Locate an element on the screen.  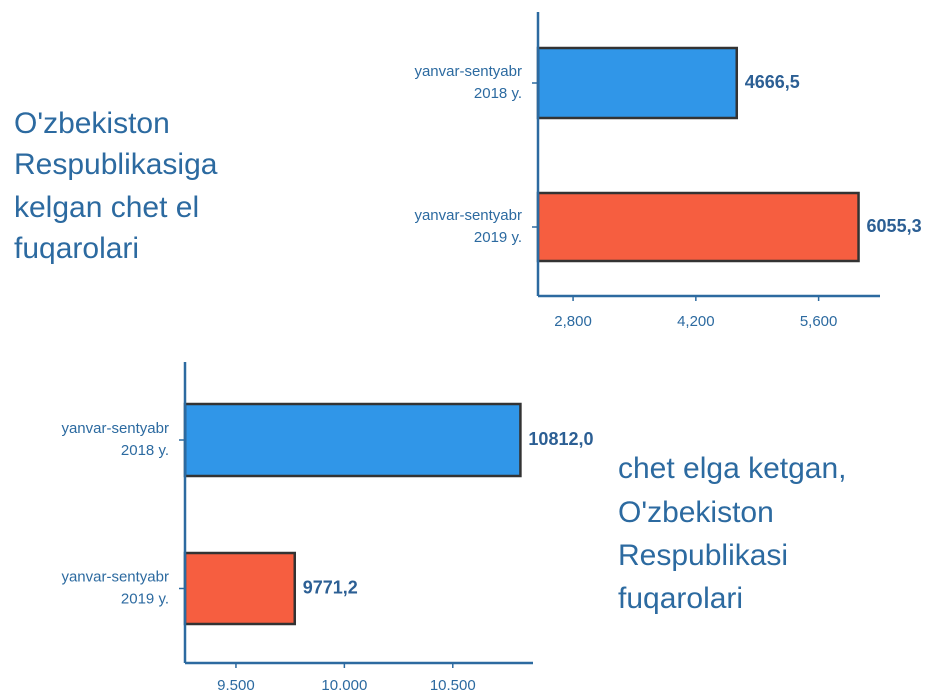
chart-title: chet elga ketgan, is located at coordinates (732, 468).